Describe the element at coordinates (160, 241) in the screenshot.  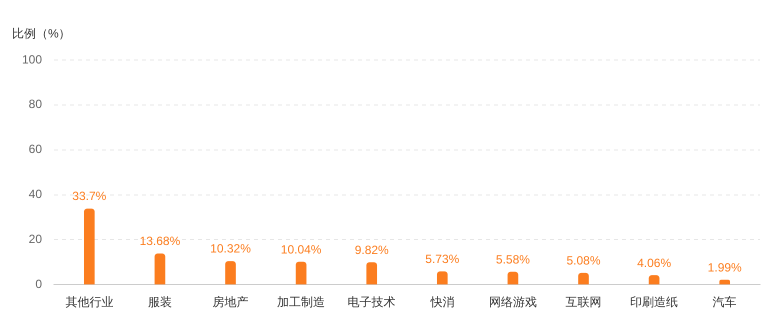
I see `data-label: 13.68%` at that location.